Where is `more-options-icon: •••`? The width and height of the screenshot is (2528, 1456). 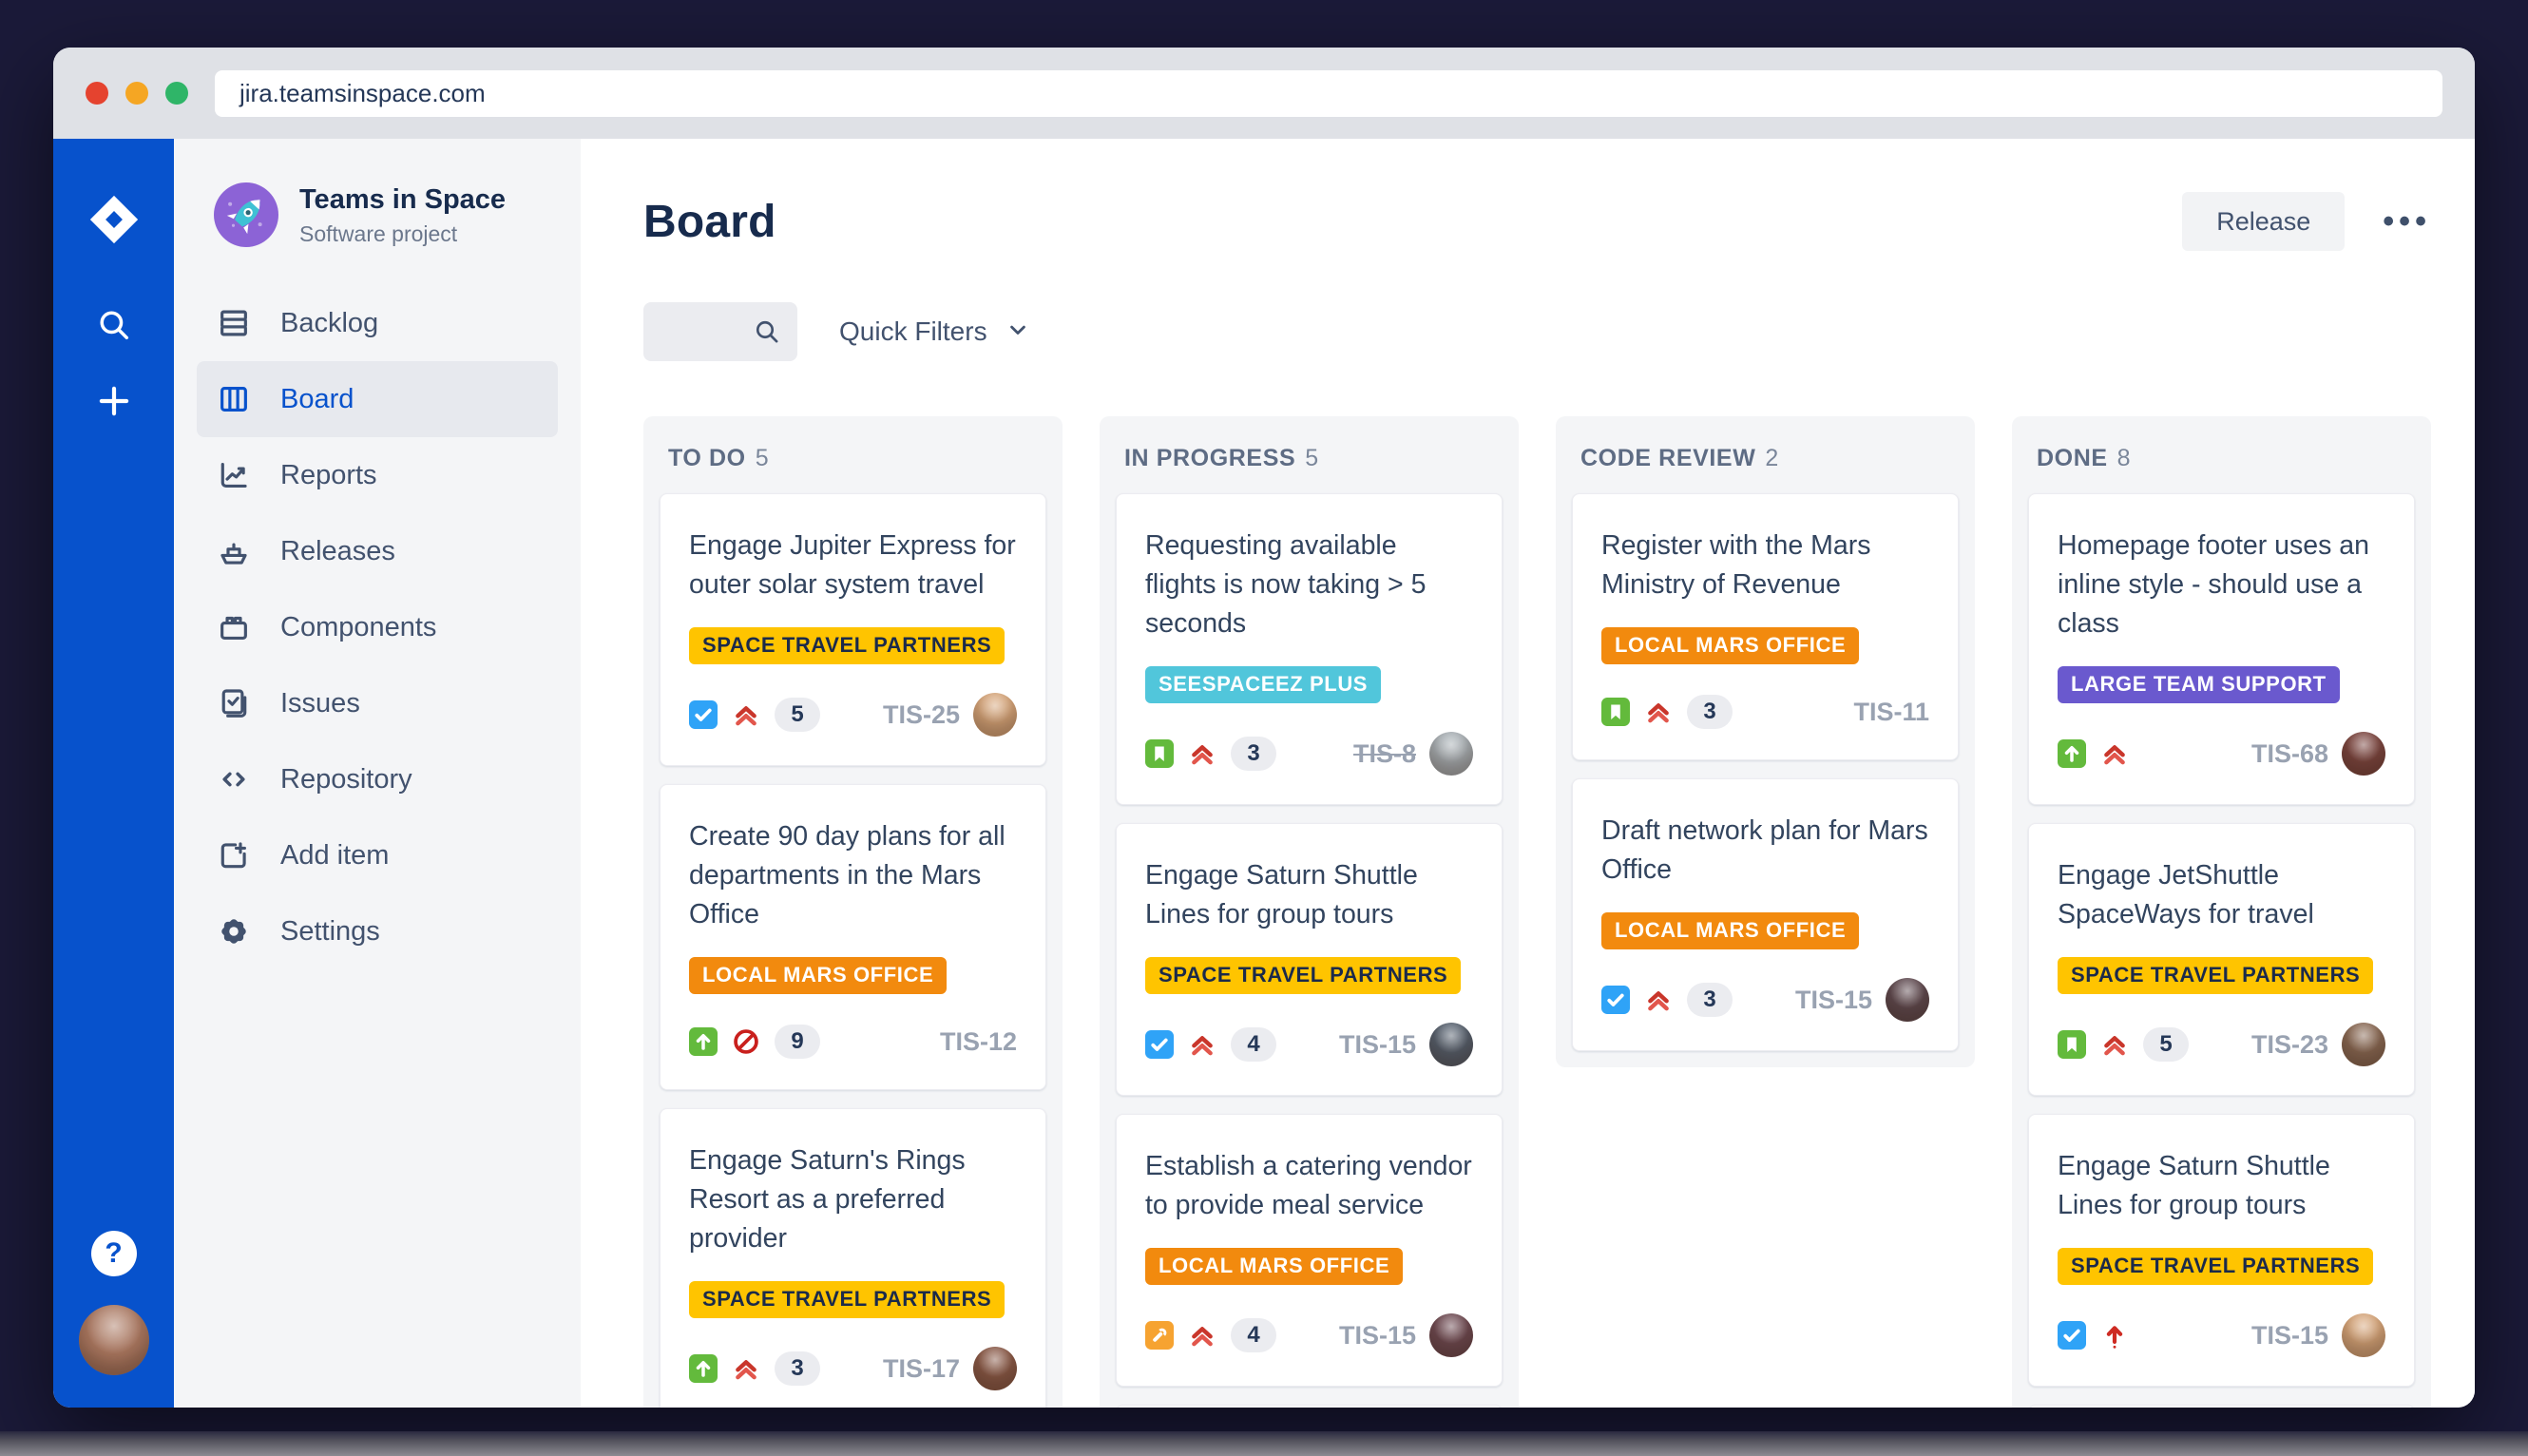
more-options-icon: ••• is located at coordinates (2407, 220).